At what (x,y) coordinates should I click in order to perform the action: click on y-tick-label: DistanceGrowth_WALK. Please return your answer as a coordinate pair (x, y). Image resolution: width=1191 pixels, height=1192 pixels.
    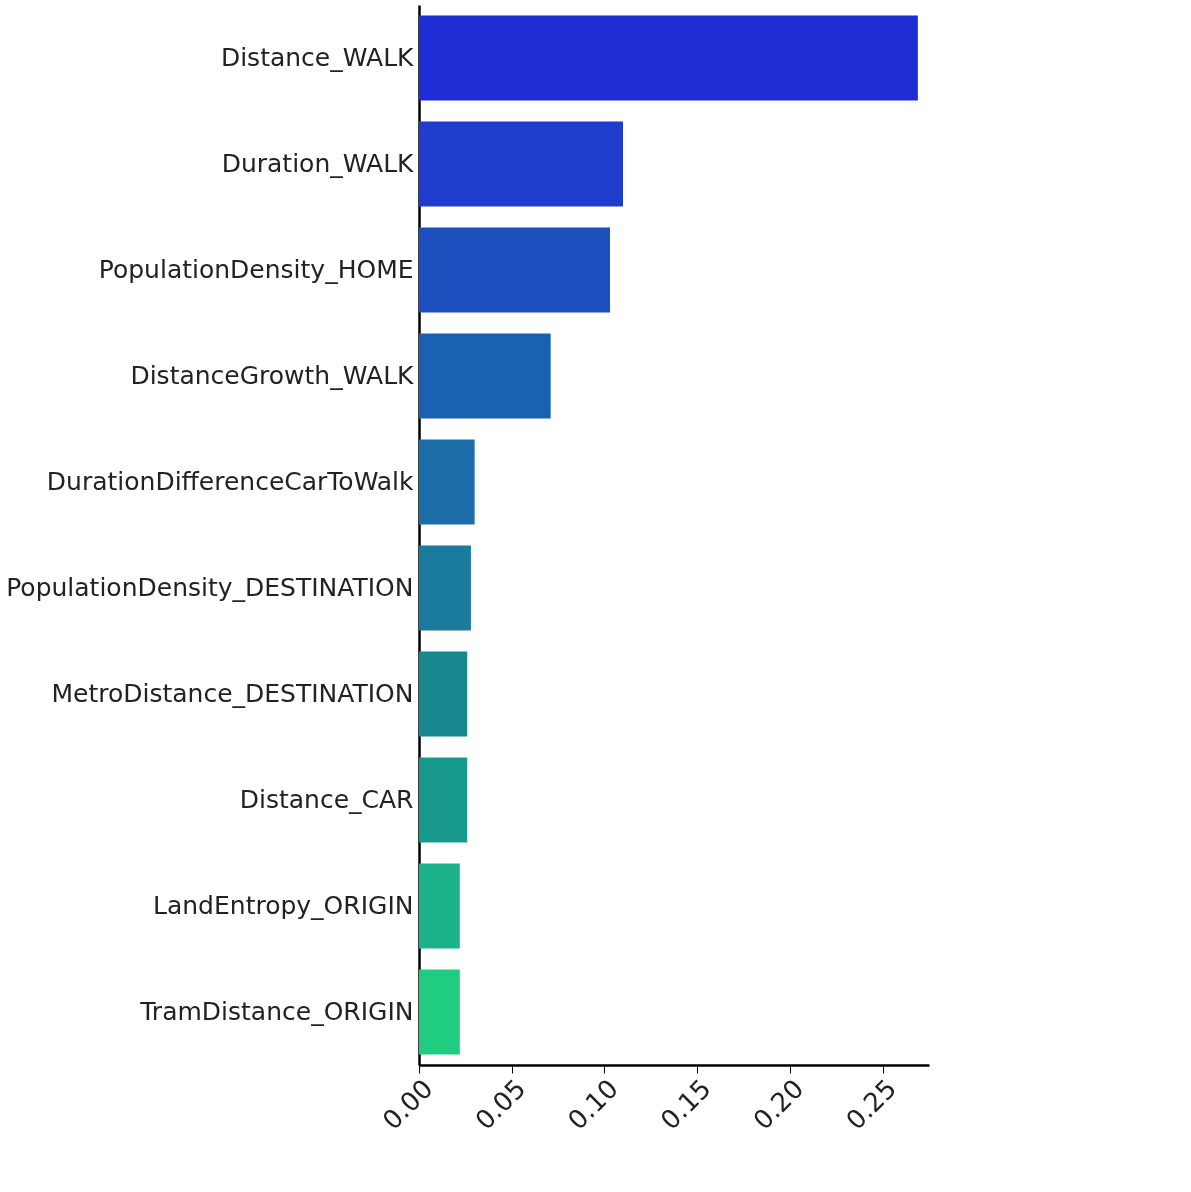
    Looking at the image, I should click on (272, 375).